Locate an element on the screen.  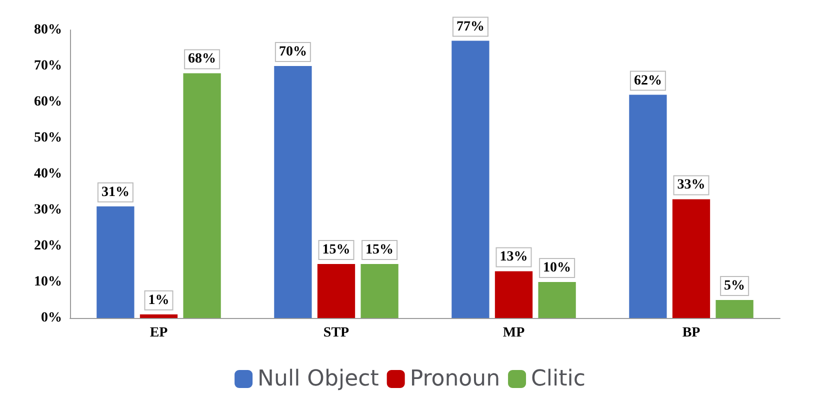
data-label: 31% is located at coordinates (115, 192).